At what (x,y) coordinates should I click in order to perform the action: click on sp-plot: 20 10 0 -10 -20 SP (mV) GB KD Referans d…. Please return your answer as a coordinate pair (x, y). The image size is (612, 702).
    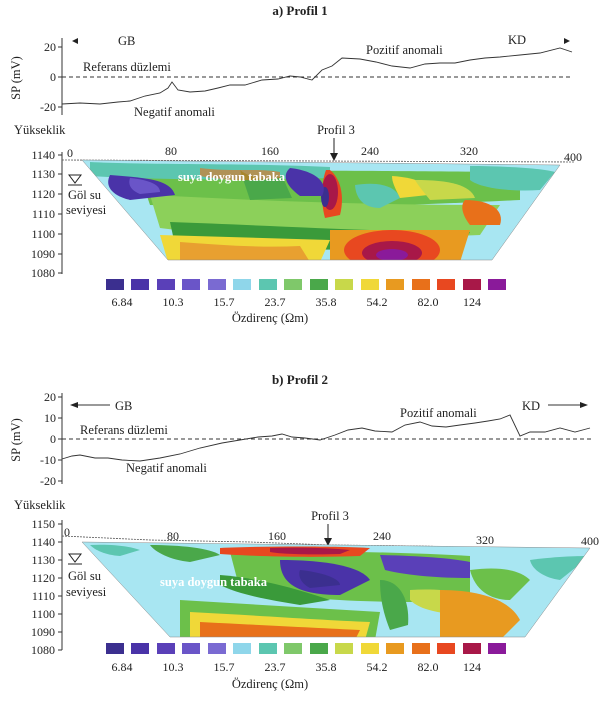
    Looking at the image, I should click on (300, 439).